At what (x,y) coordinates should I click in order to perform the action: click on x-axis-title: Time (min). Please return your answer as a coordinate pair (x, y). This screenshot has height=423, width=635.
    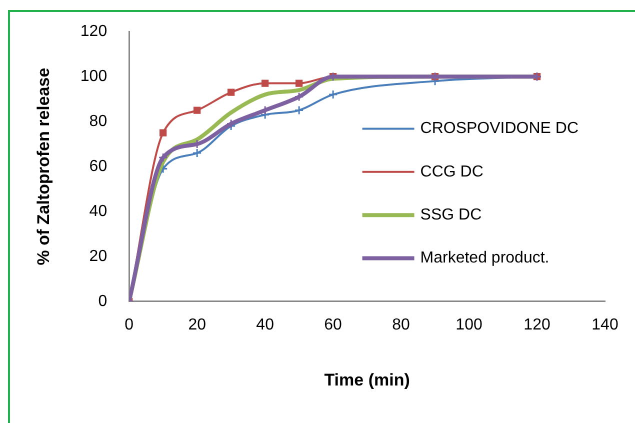
    Looking at the image, I should click on (367, 380).